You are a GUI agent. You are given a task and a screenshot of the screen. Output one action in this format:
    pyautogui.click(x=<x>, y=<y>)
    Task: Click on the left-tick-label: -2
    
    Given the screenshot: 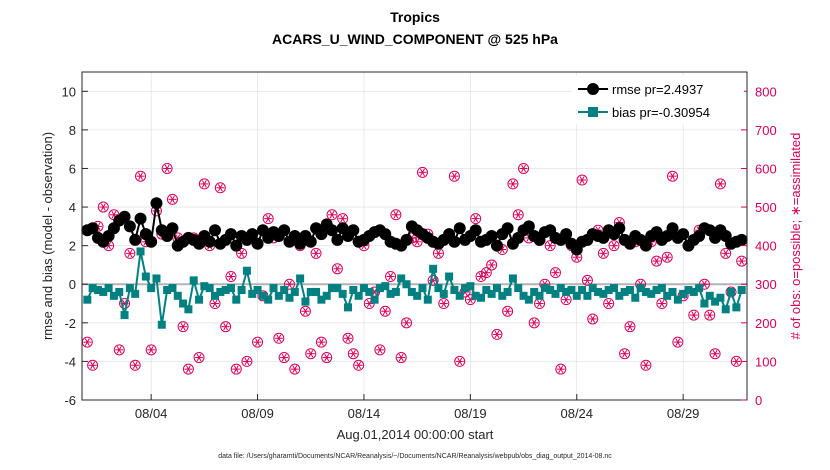 What is the action you would take?
    pyautogui.click(x=70, y=323)
    